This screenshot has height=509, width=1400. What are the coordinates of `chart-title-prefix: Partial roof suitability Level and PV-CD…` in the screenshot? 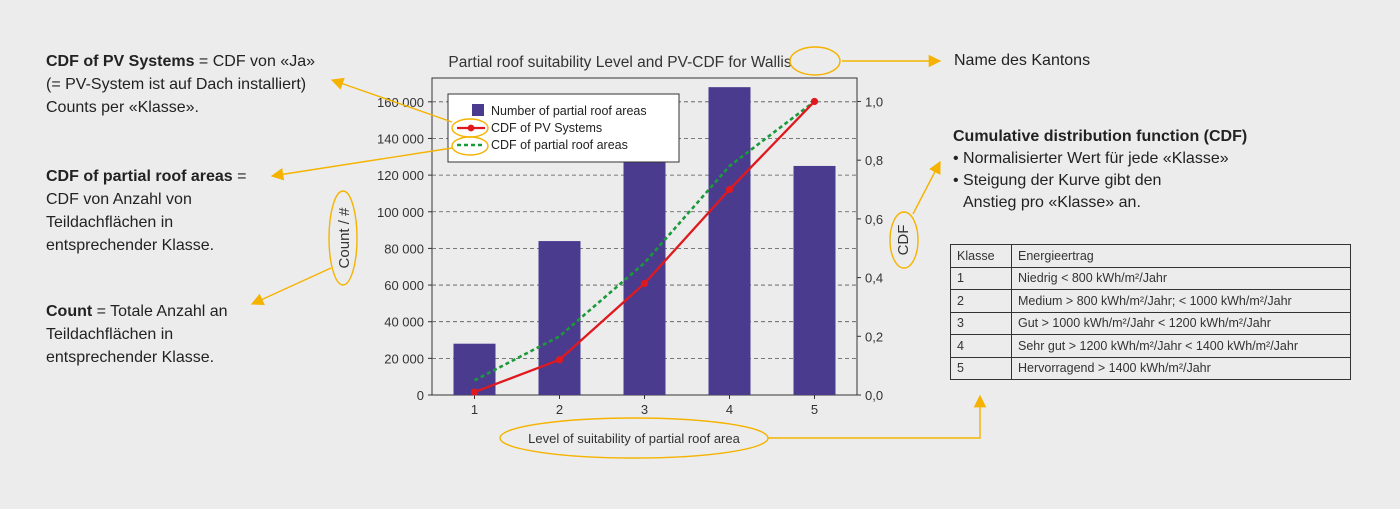 It's located at (599, 62).